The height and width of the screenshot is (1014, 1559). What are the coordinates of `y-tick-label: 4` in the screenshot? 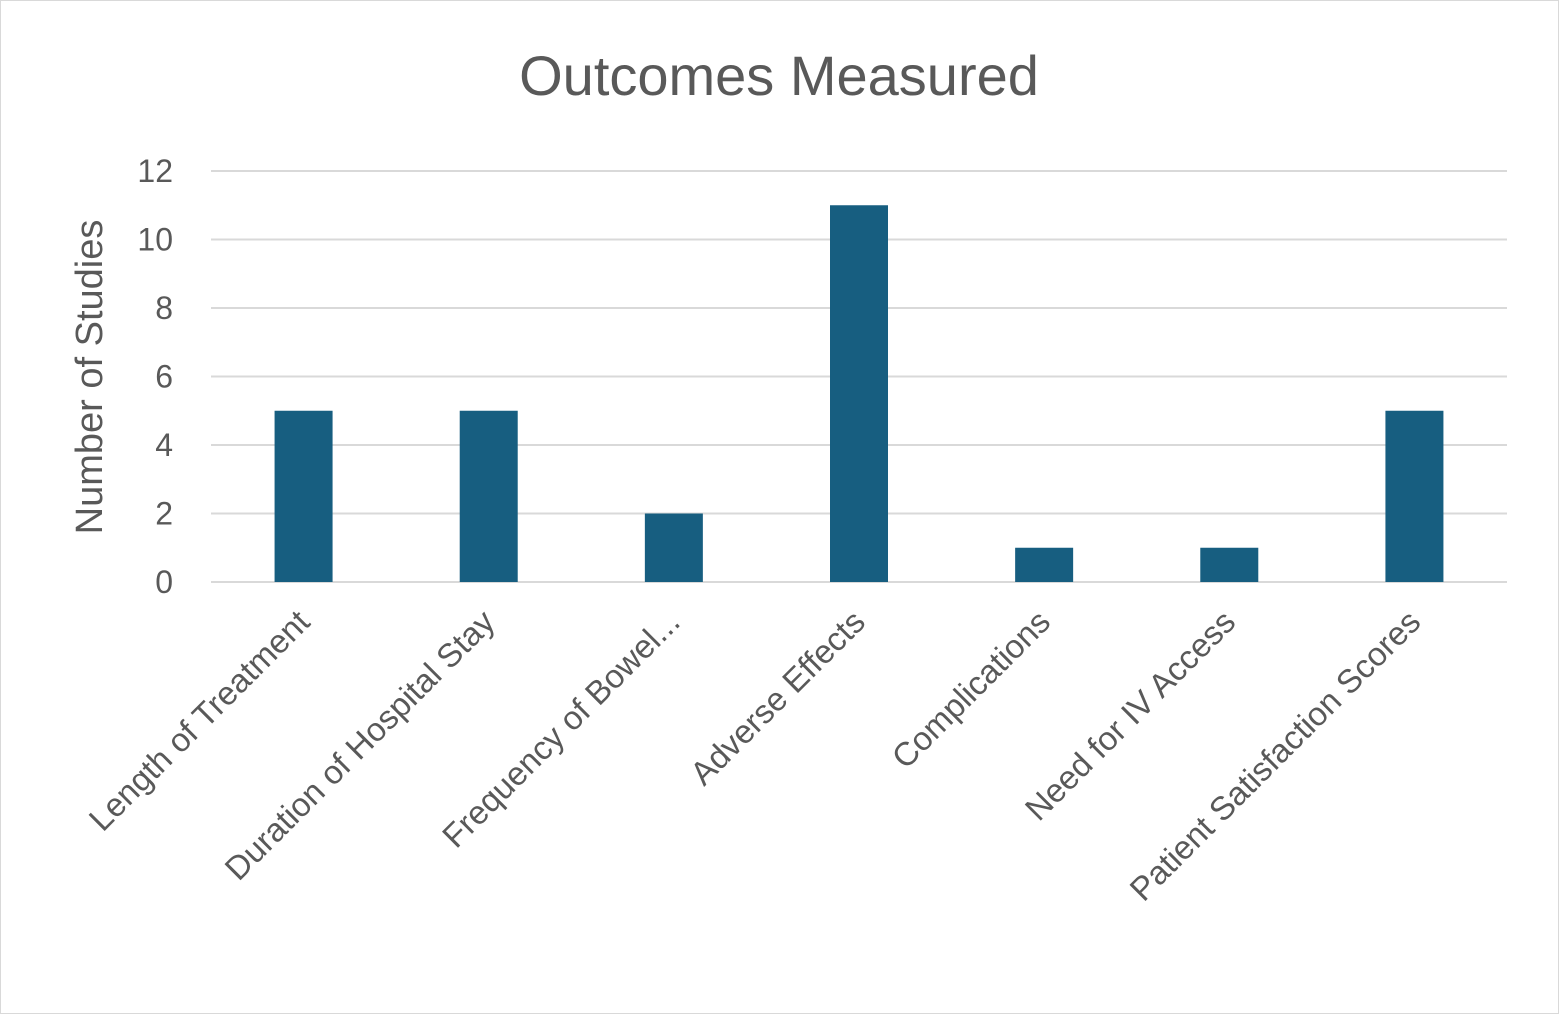 It's located at (164, 445).